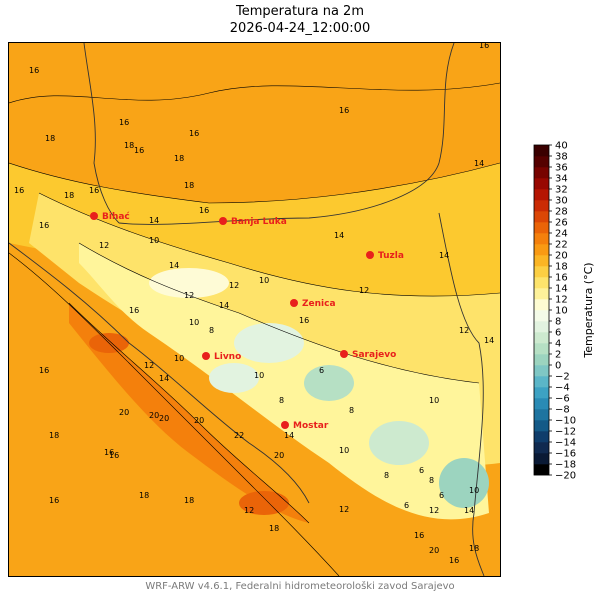  Describe the element at coordinates (561, 300) in the screenshot. I see `colorbar-tick-label: 12` at that location.